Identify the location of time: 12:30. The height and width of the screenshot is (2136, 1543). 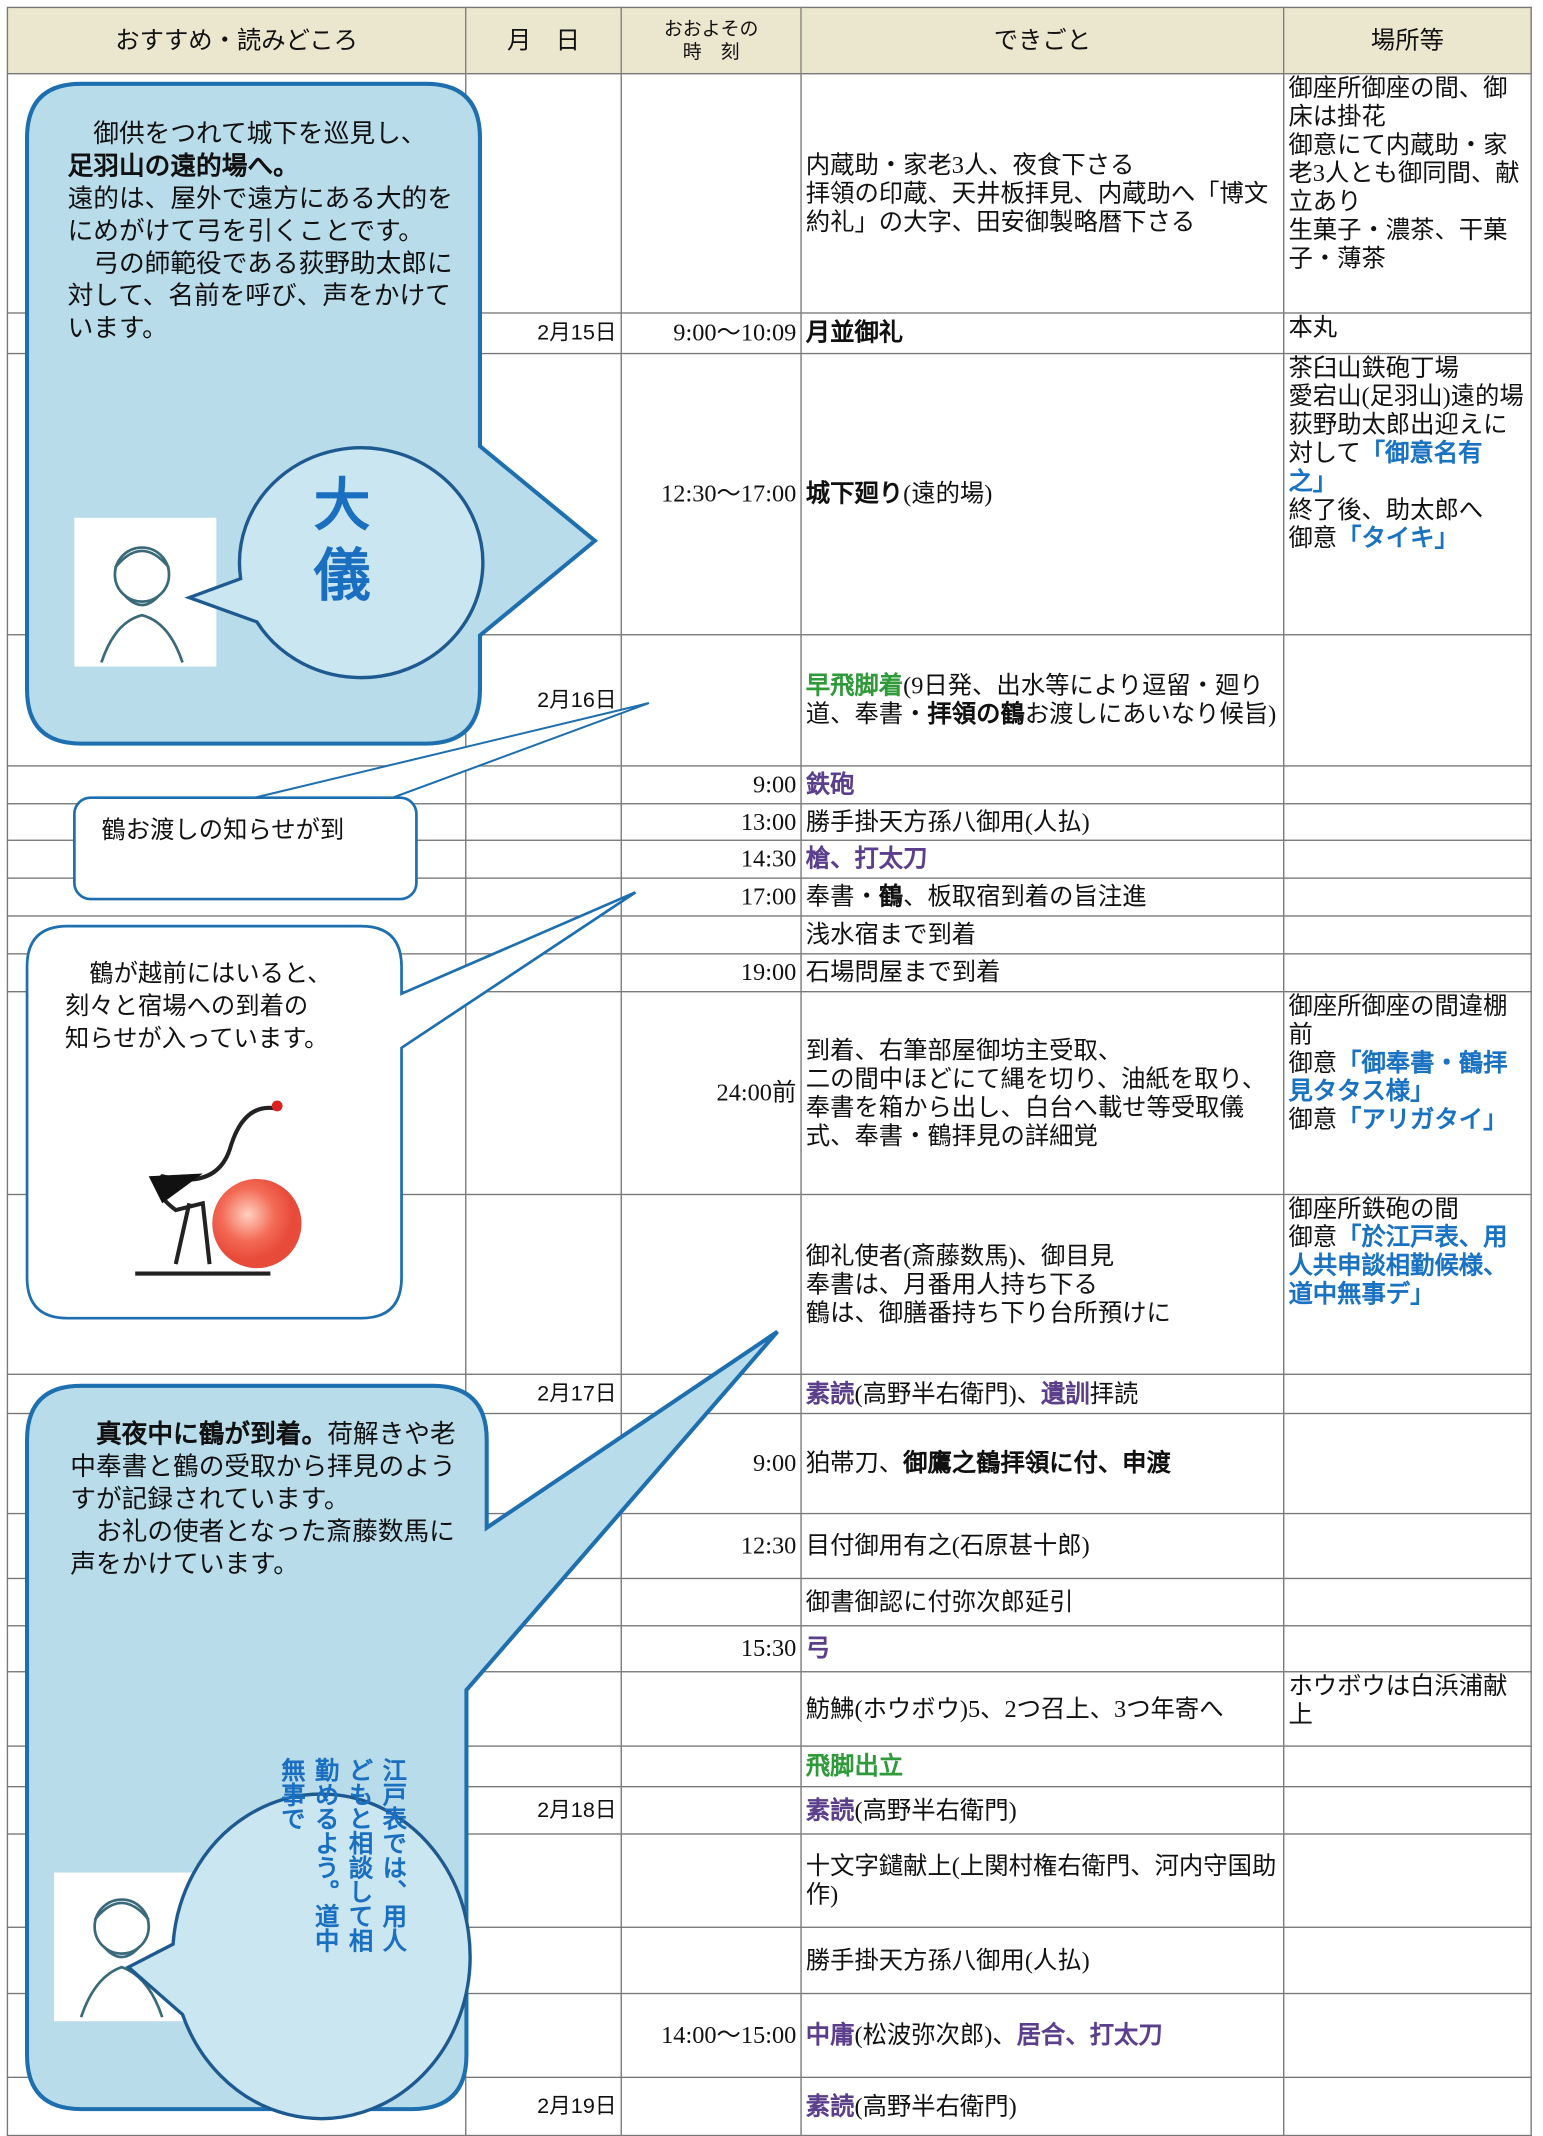
(768, 1545).